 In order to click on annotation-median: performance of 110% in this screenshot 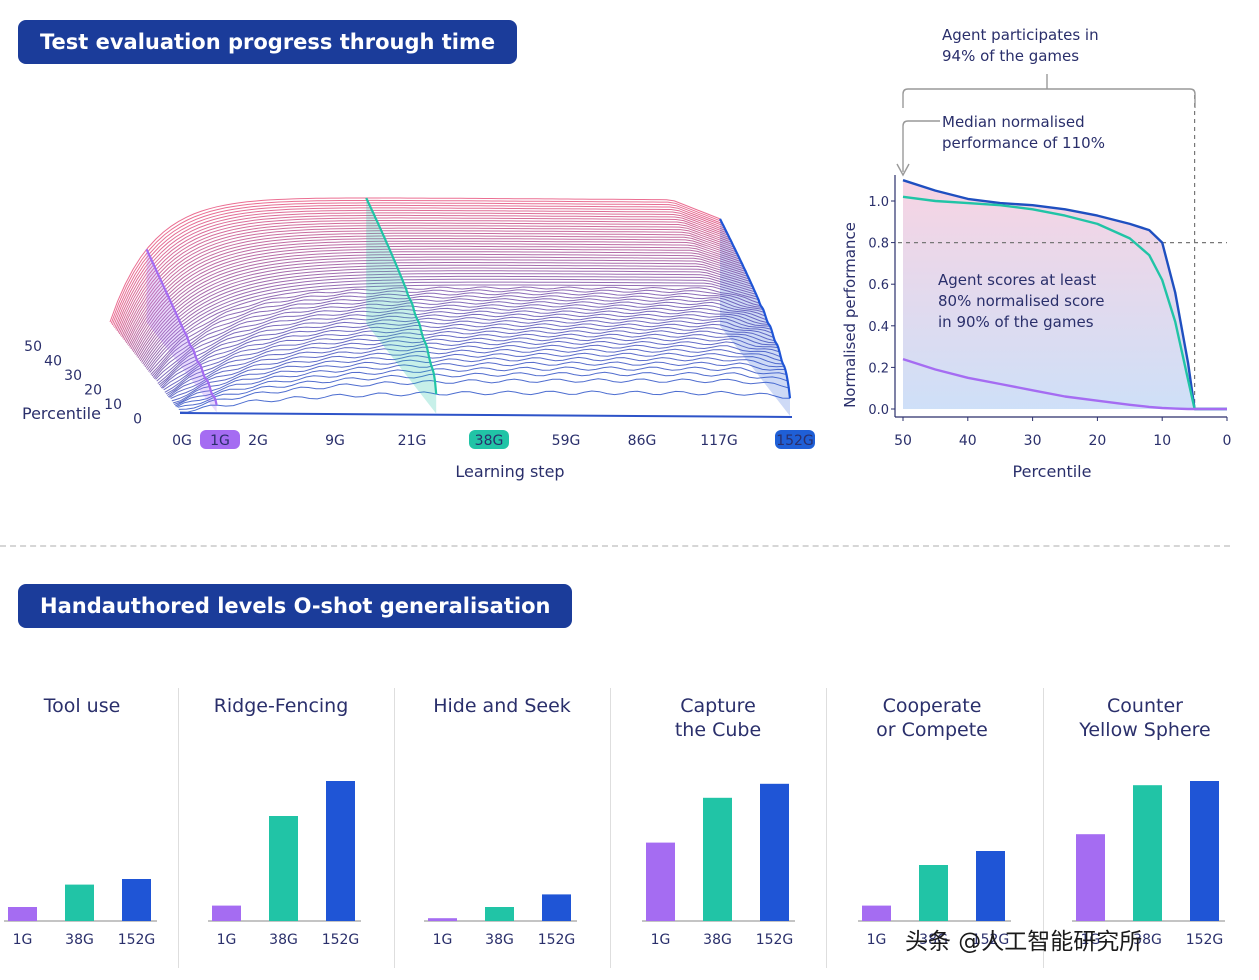, I will do `click(1023, 143)`.